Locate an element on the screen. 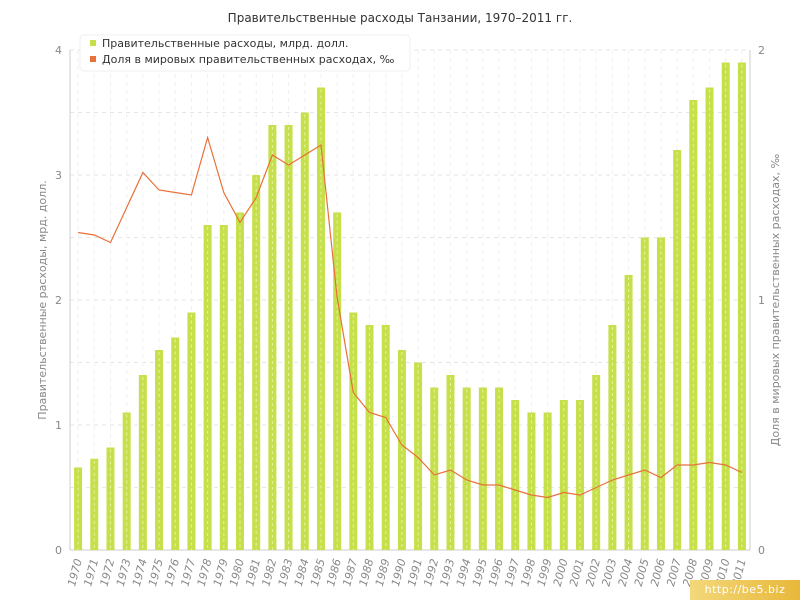 The width and height of the screenshot is (800, 600). y2-axis-ticks: 0 1 2 is located at coordinates (761, 300).